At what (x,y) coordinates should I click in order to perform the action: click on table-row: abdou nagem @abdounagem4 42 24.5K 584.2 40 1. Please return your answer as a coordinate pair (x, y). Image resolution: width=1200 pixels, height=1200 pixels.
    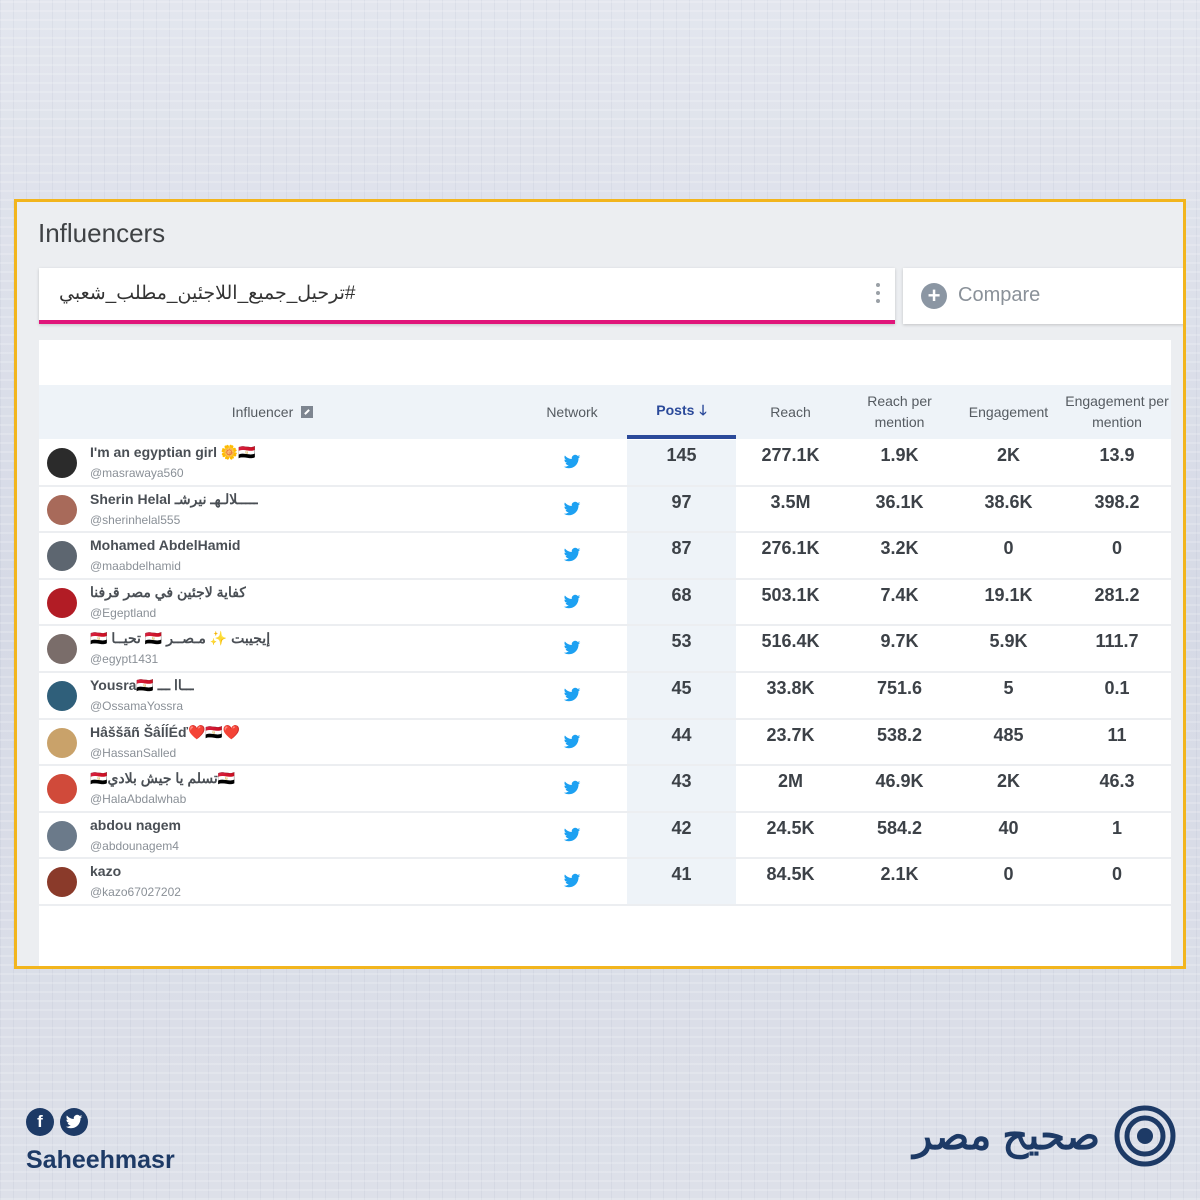
    Looking at the image, I should click on (605, 836).